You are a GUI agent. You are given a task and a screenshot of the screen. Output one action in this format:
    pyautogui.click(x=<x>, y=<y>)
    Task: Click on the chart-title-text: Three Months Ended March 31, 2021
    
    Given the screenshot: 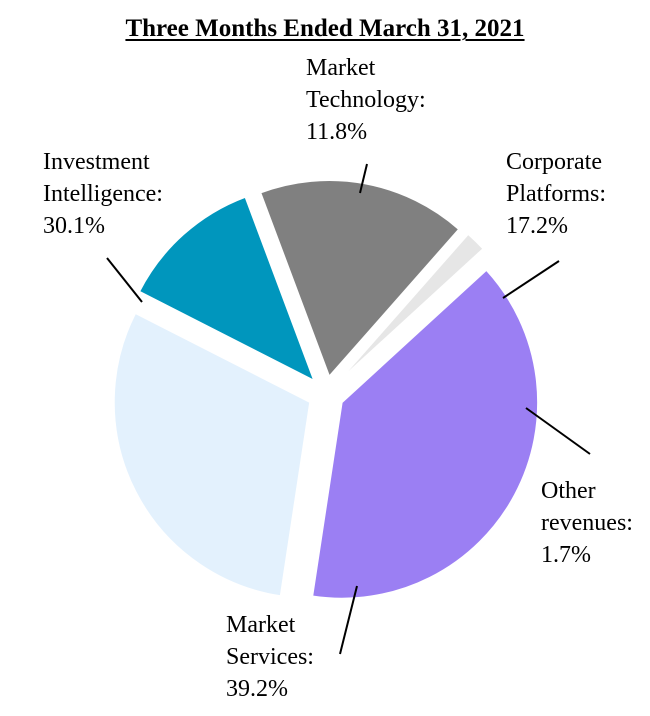 What is the action you would take?
    pyautogui.click(x=325, y=28)
    